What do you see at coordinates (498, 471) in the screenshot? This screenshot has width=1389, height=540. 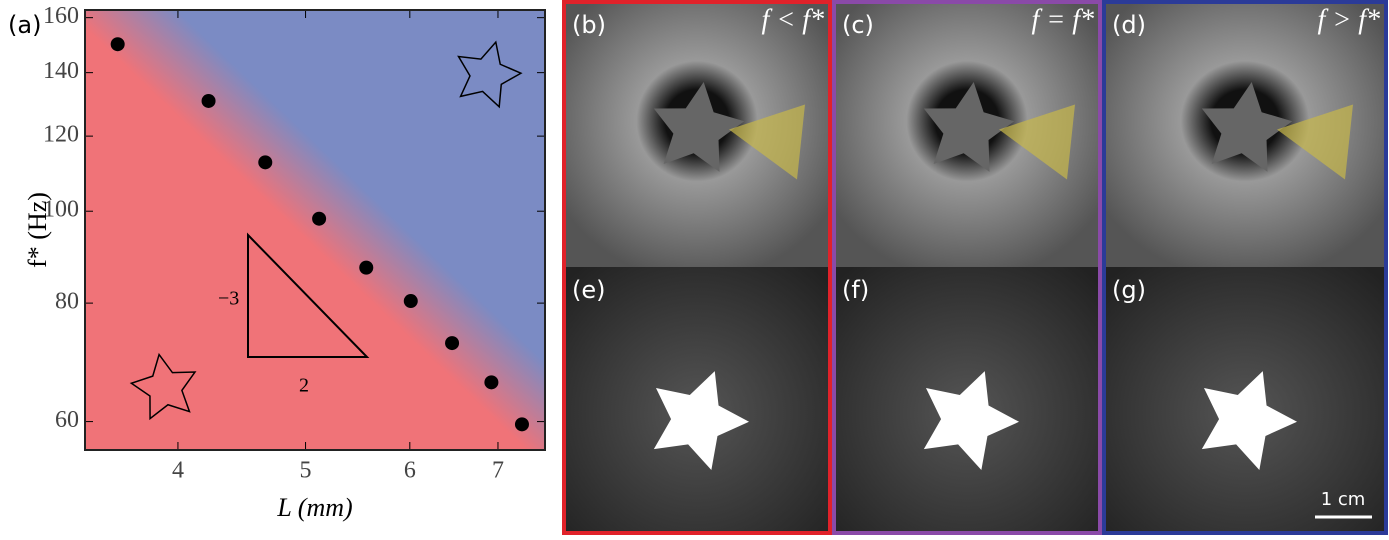 I see `x-tick-label: 7` at bounding box center [498, 471].